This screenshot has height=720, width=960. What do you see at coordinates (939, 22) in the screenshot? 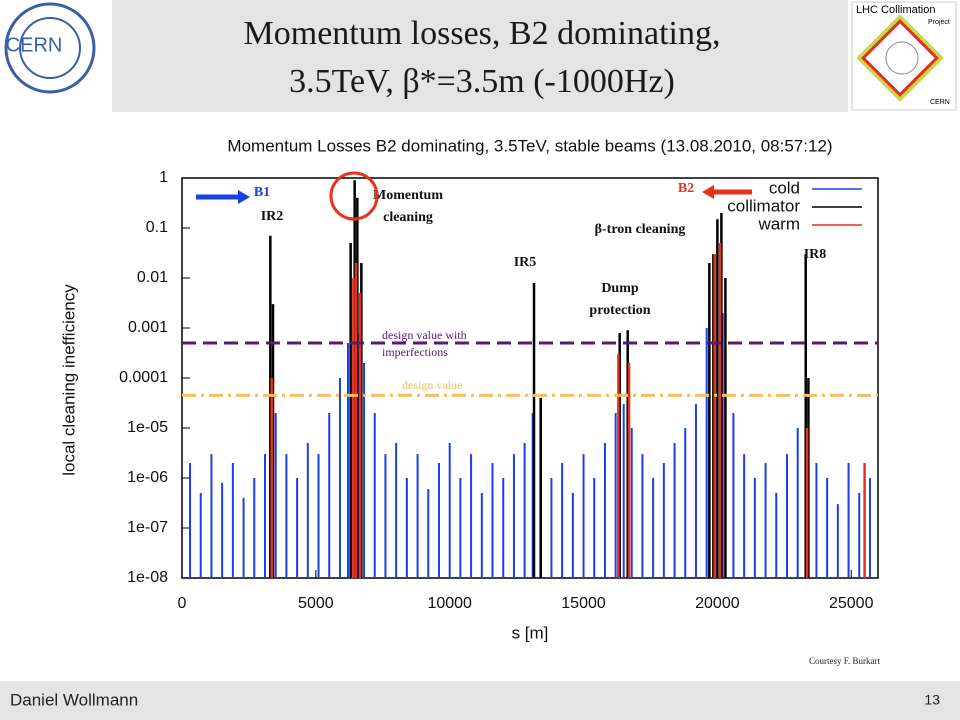
I see `logo-text: Project` at bounding box center [939, 22].